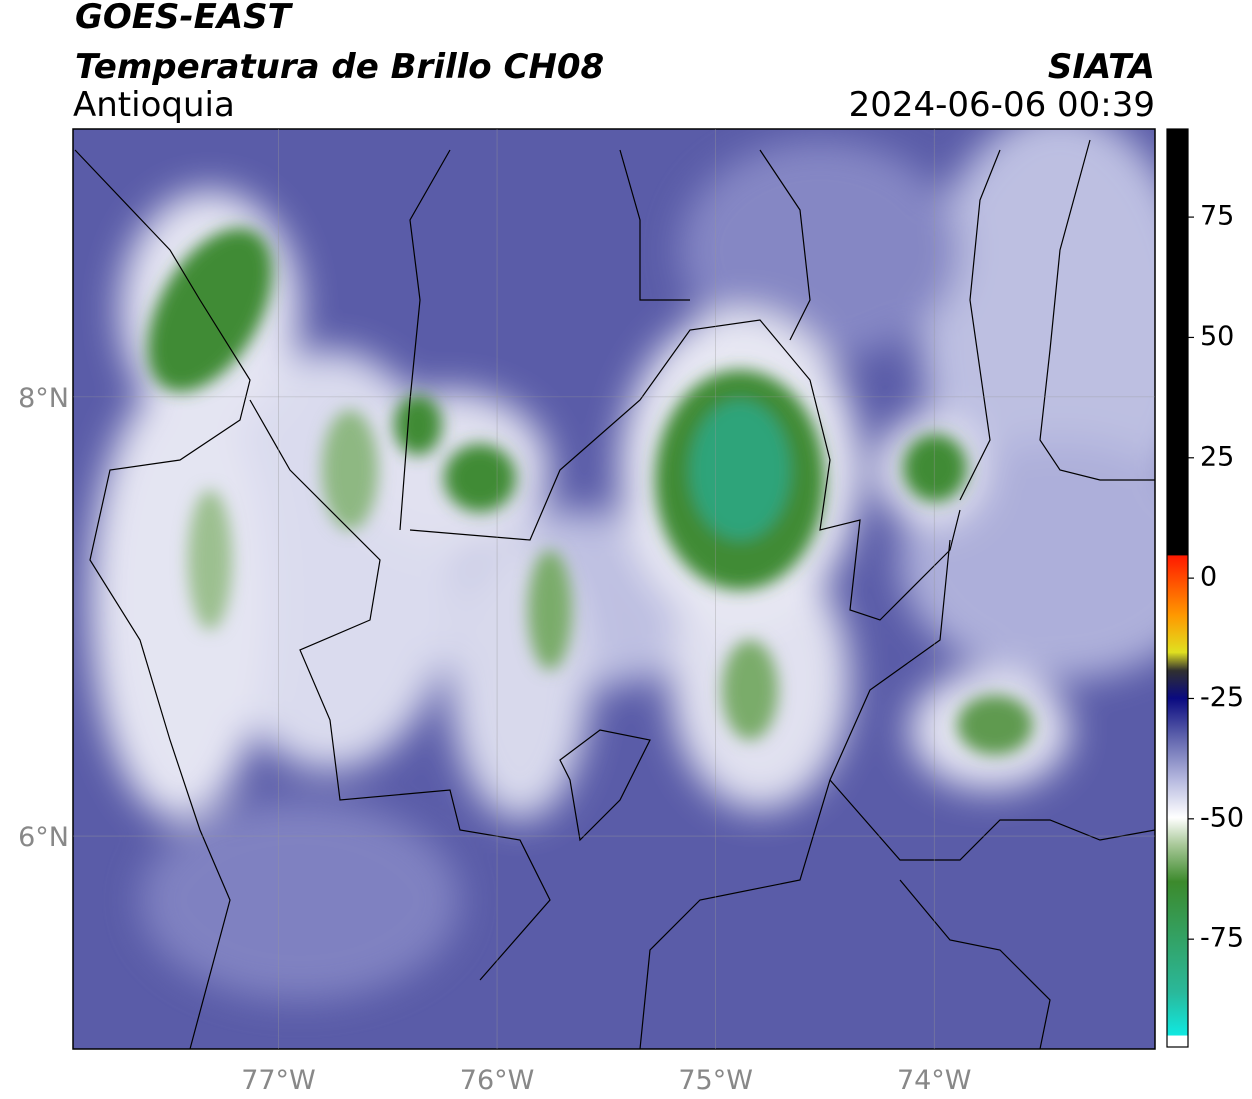  I want to click on region: Antioquia, so click(154, 105).